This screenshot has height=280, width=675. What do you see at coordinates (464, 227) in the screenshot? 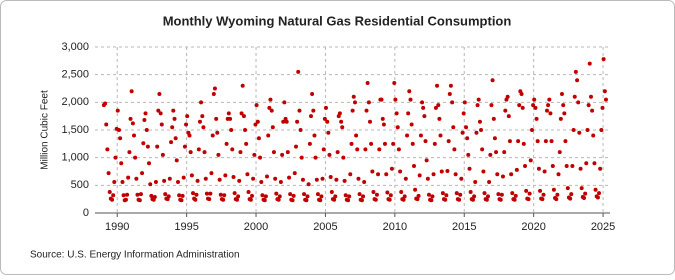
I see `x-tick-label: 2015` at bounding box center [464, 227].